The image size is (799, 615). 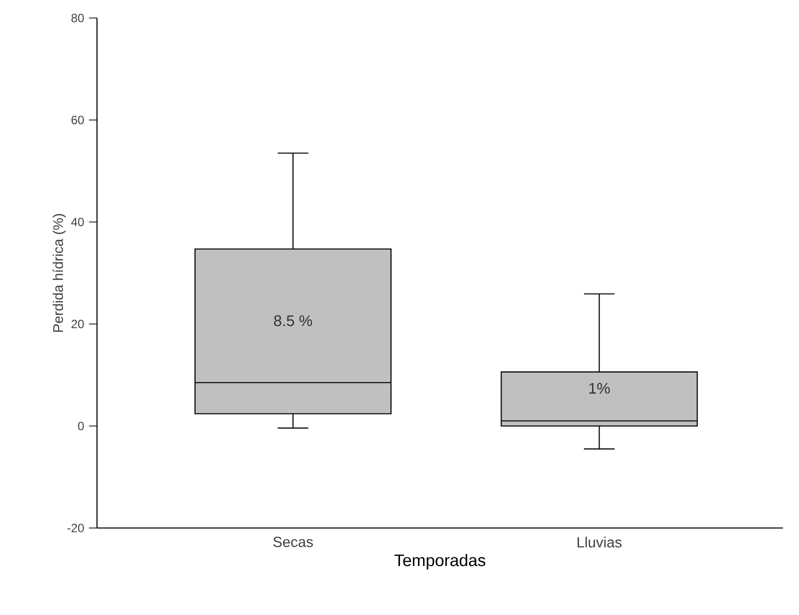 I want to click on x-axis-title: Temporadas, so click(x=440, y=562).